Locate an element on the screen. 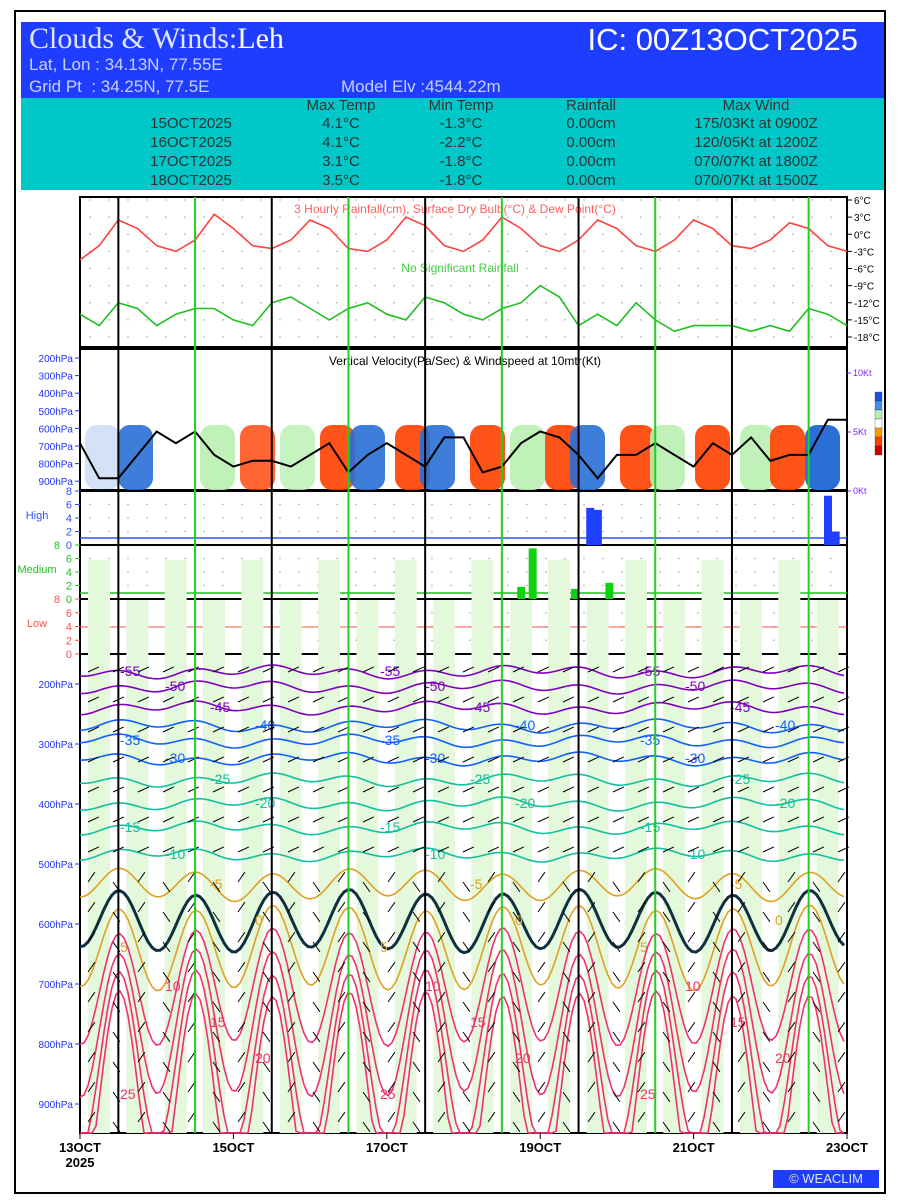 This screenshot has width=900, height=1200. weaclim-logo: © WEACLIM is located at coordinates (826, 1179).